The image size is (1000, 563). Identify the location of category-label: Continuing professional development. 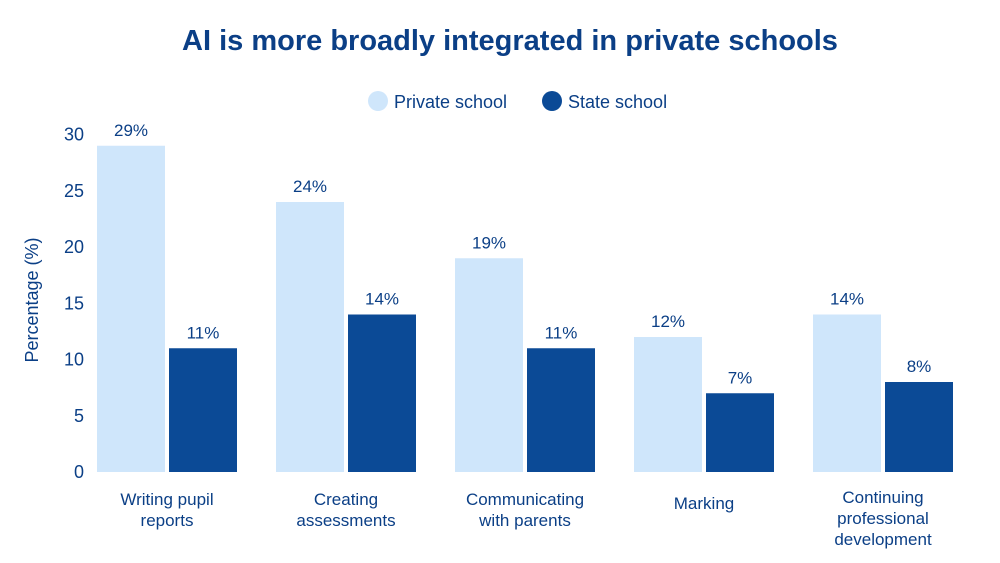
(883, 518).